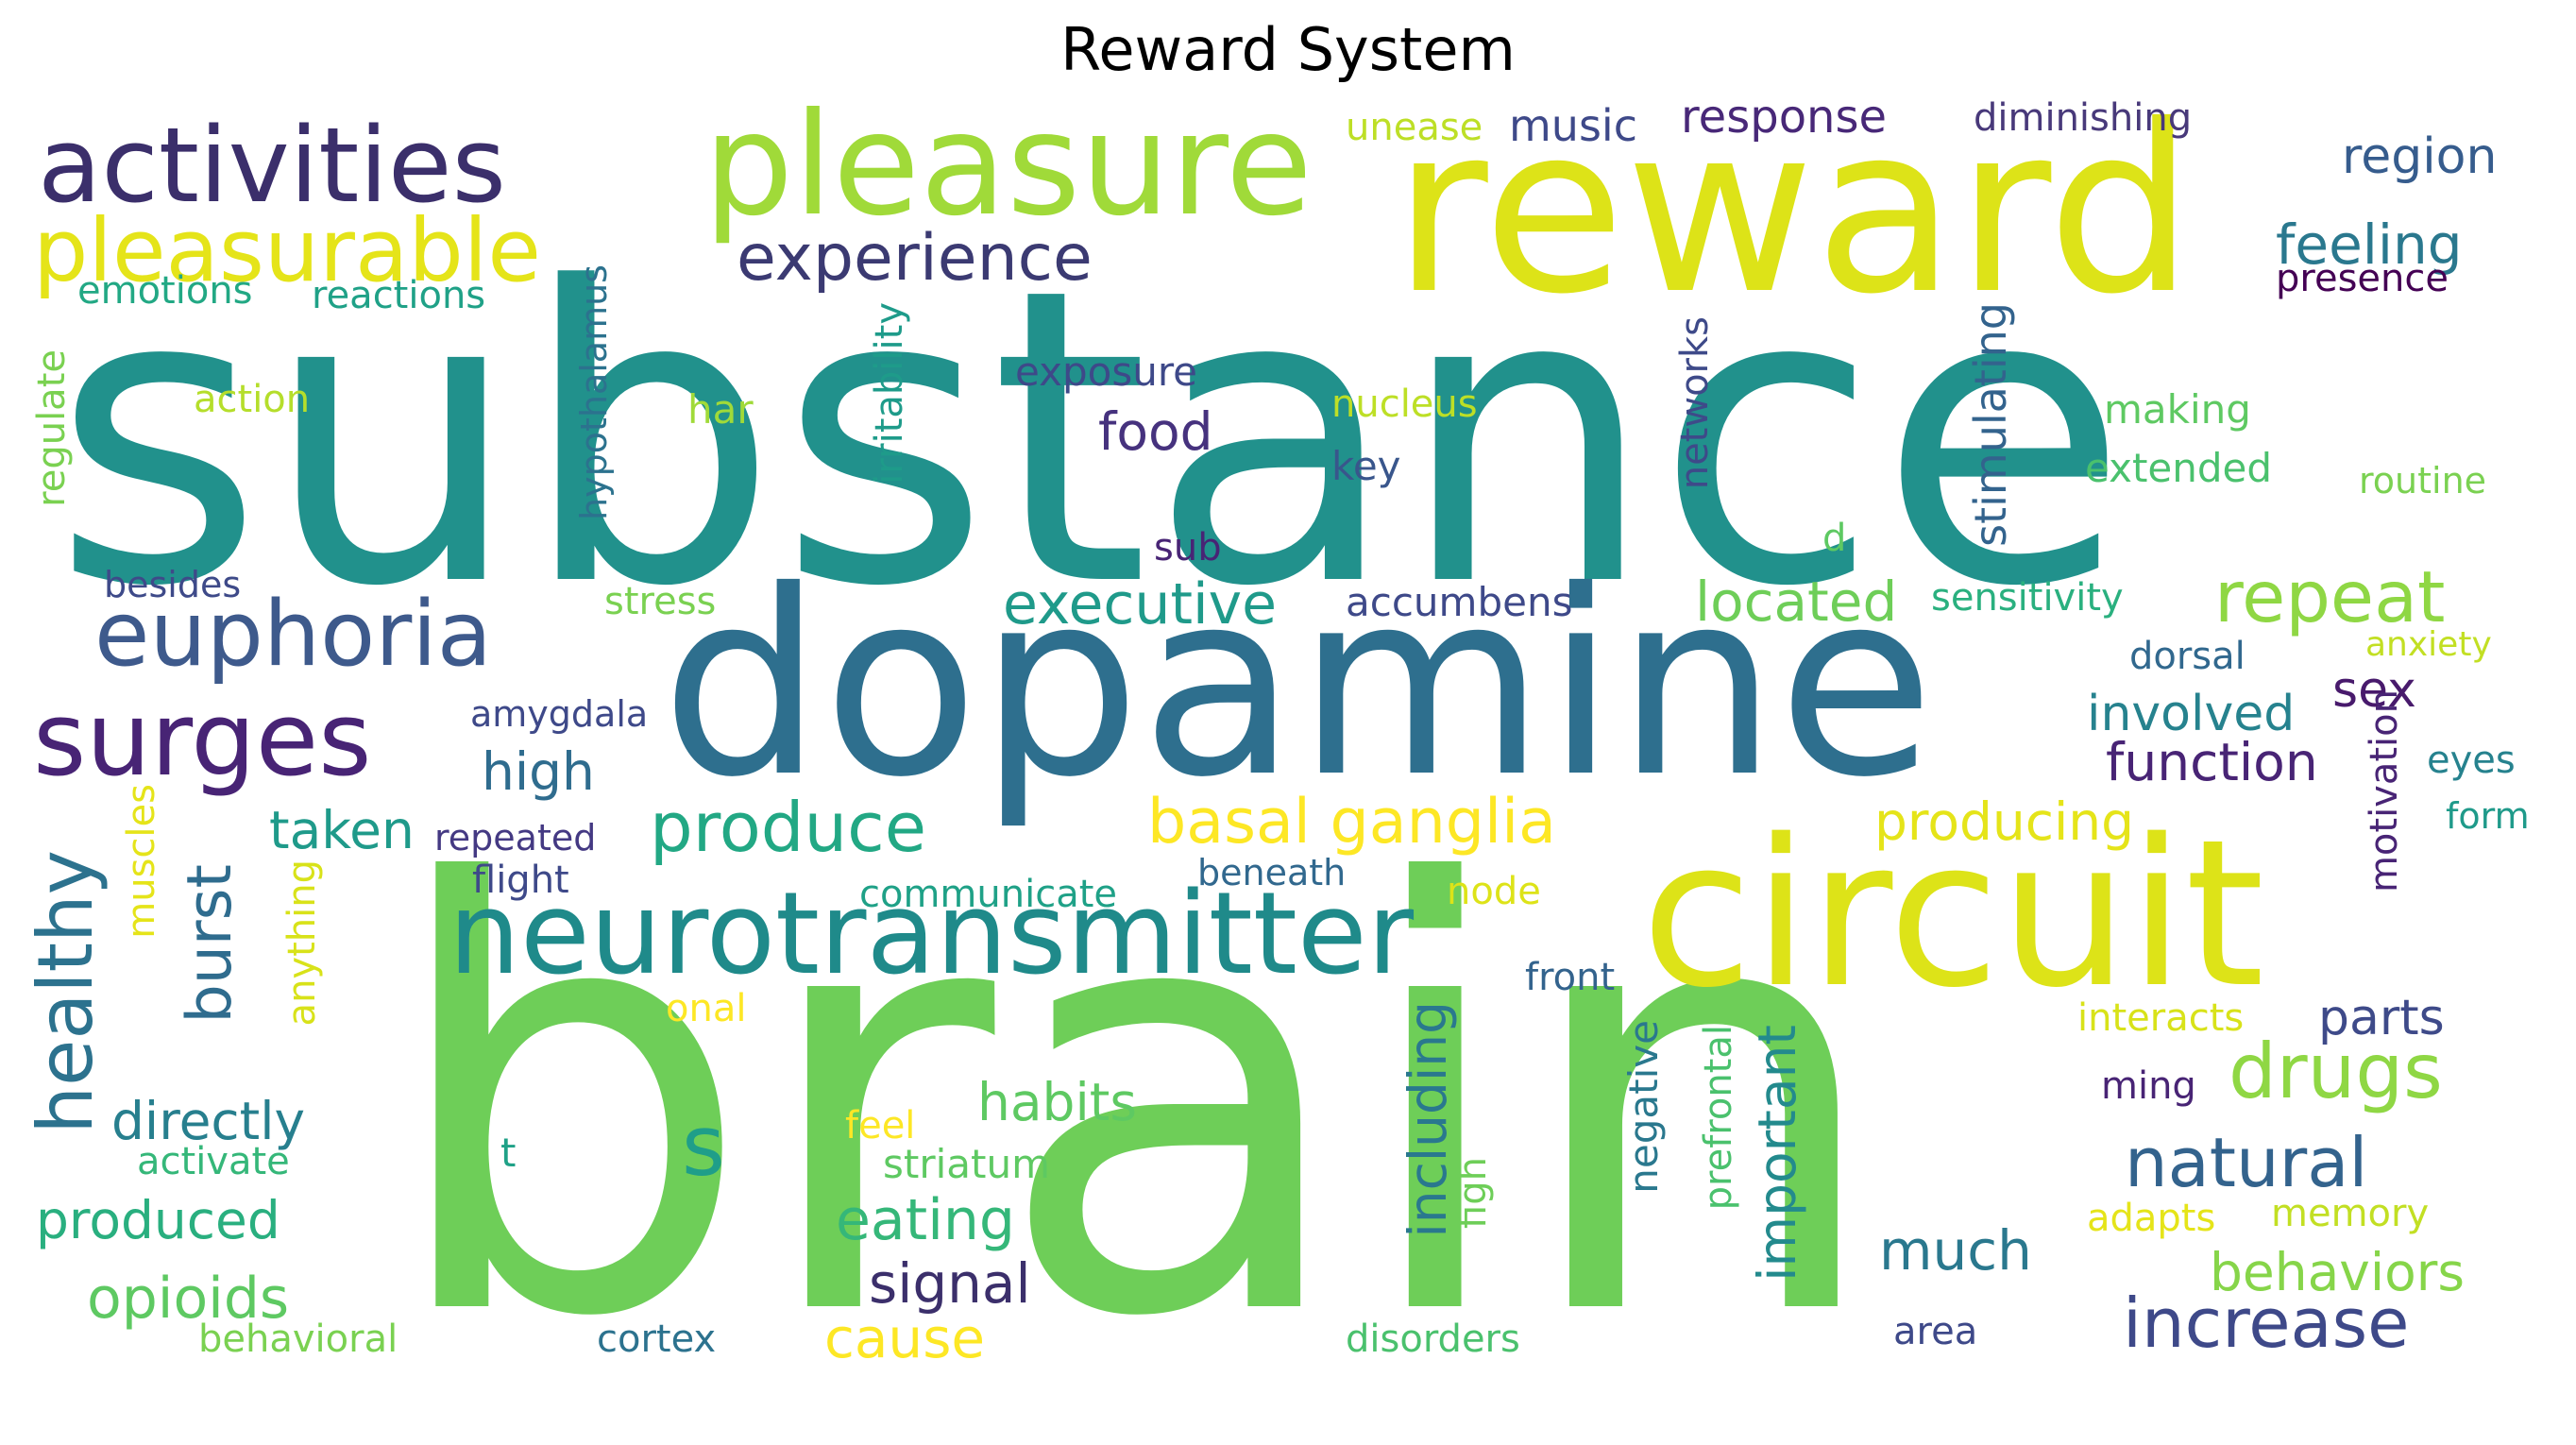 This screenshot has height=1445, width=2576. What do you see at coordinates (1936, 1331) in the screenshot?
I see `word-area: area` at bounding box center [1936, 1331].